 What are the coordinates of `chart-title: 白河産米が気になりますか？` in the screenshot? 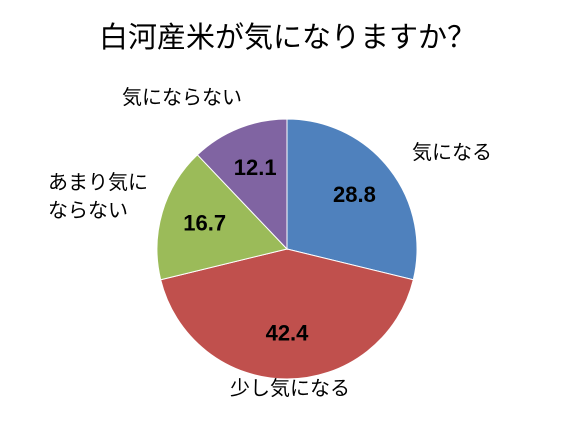 It's located at (287, 37).